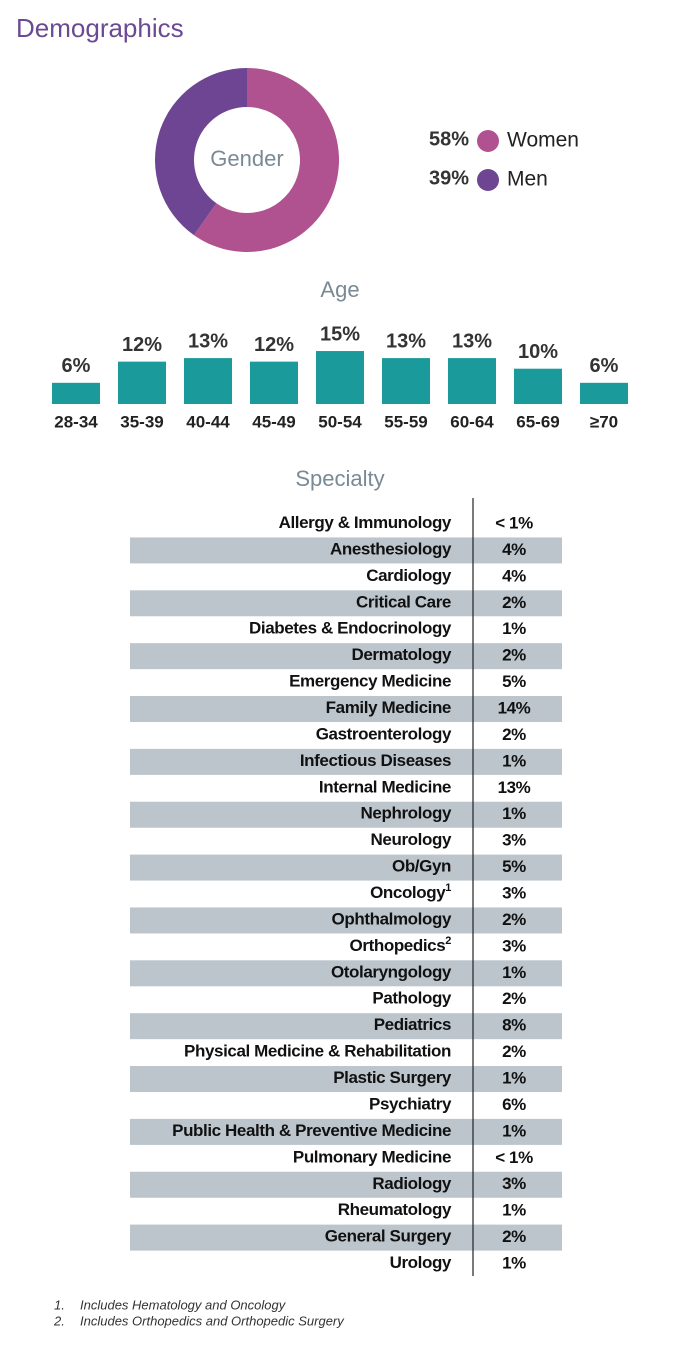 The width and height of the screenshot is (690, 1352). I want to click on row-label: Ophthalmology, so click(392, 919).